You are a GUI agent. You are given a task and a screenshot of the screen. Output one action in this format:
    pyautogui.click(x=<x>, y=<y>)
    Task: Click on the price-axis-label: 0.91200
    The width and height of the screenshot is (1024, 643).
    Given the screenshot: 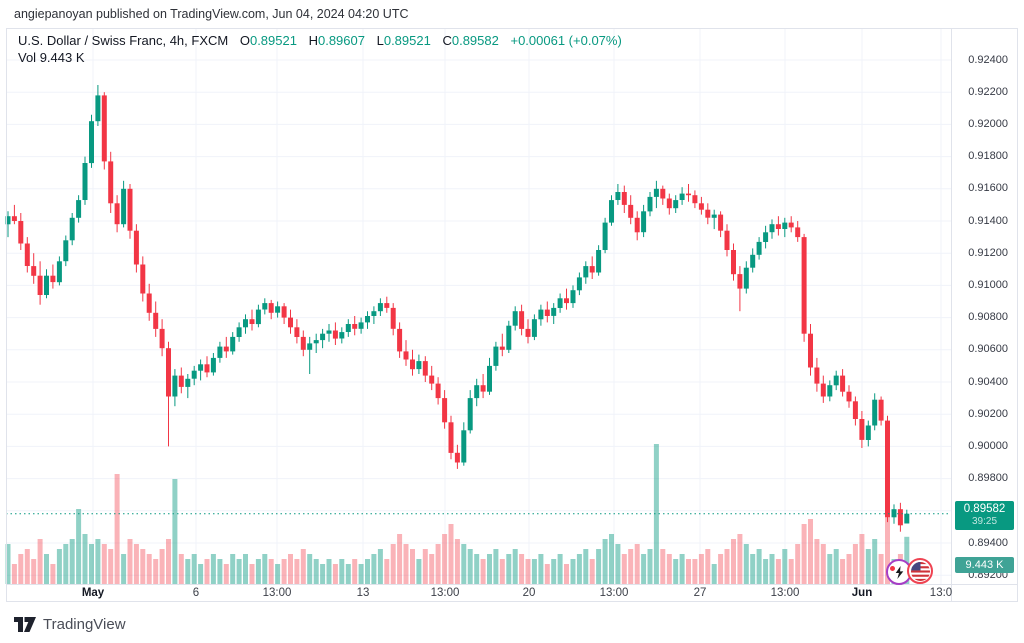 What is the action you would take?
    pyautogui.click(x=988, y=252)
    